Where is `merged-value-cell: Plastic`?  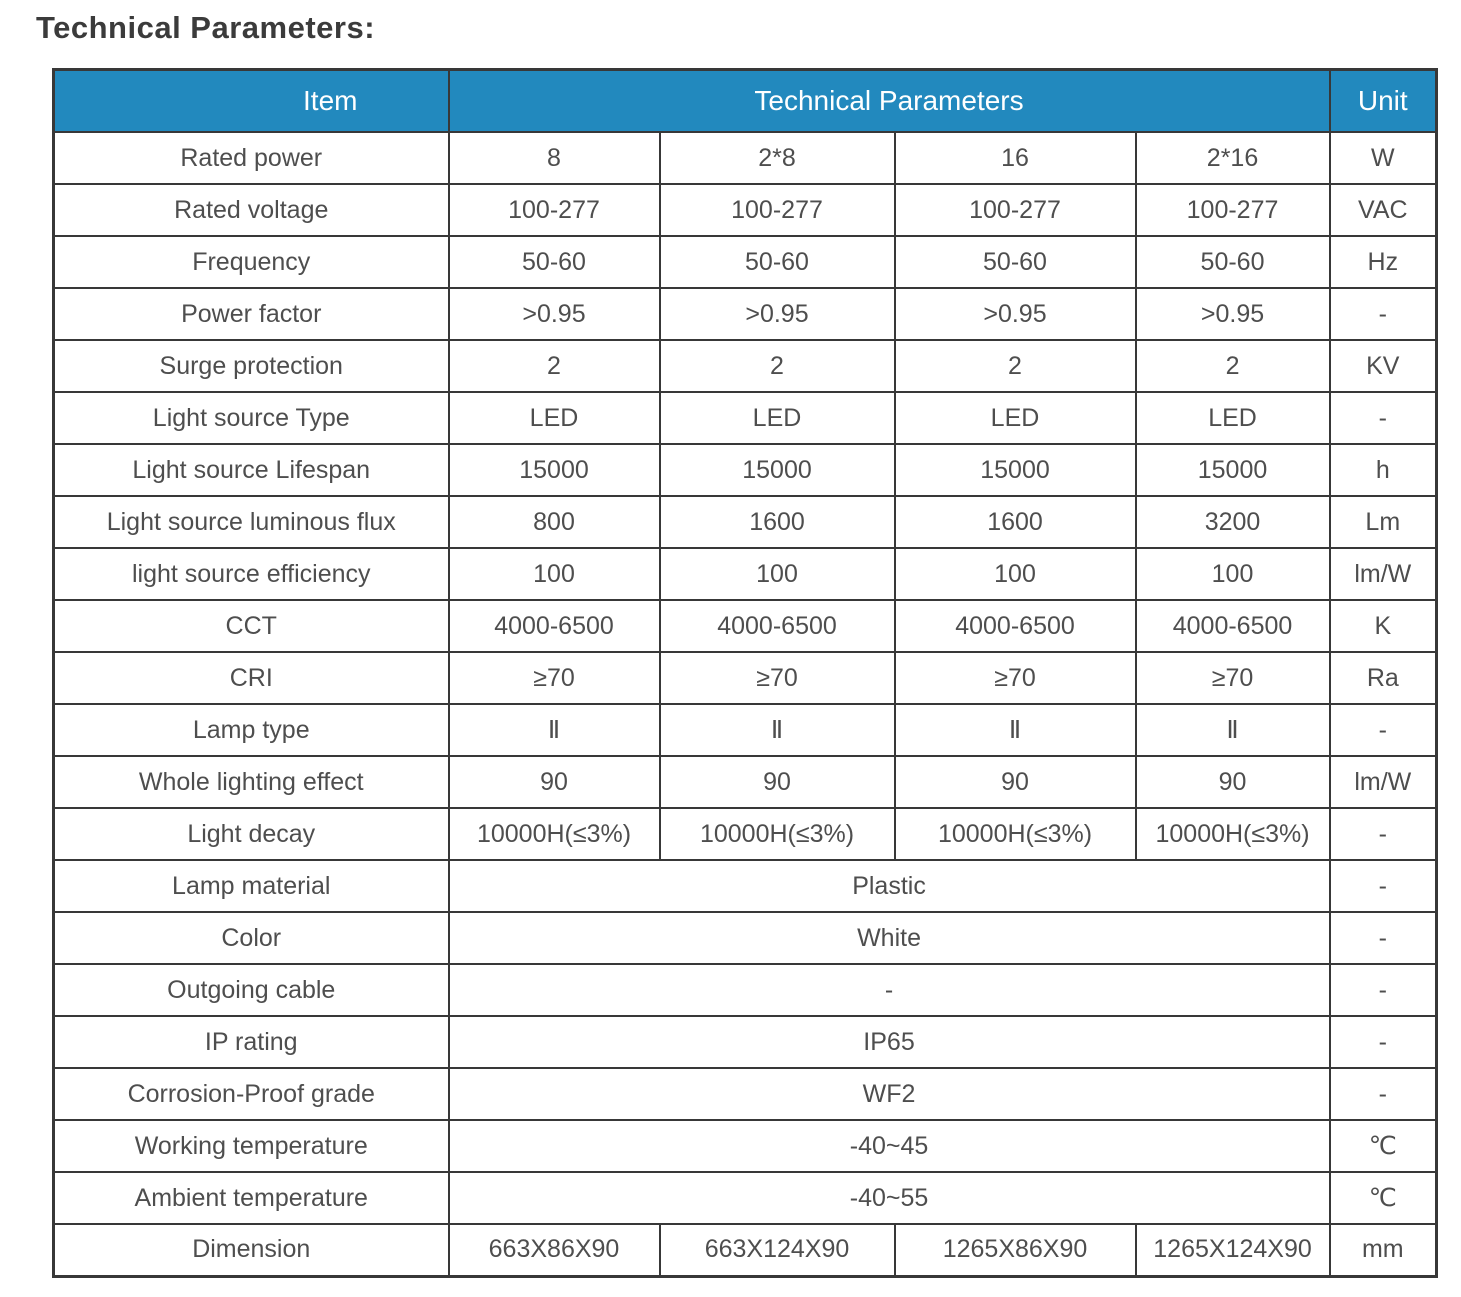
merged-value-cell: Plastic is located at coordinates (889, 886).